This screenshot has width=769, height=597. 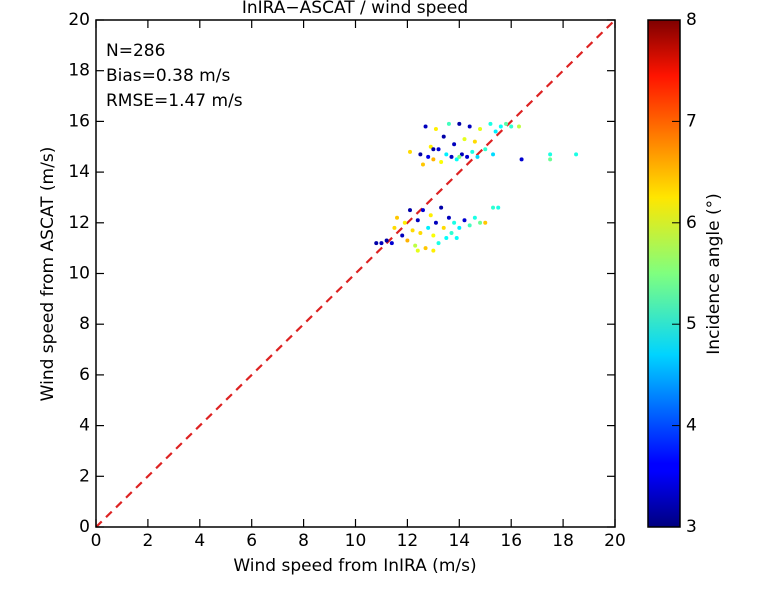 I want to click on y-tick-label: 0, so click(x=84, y=527).